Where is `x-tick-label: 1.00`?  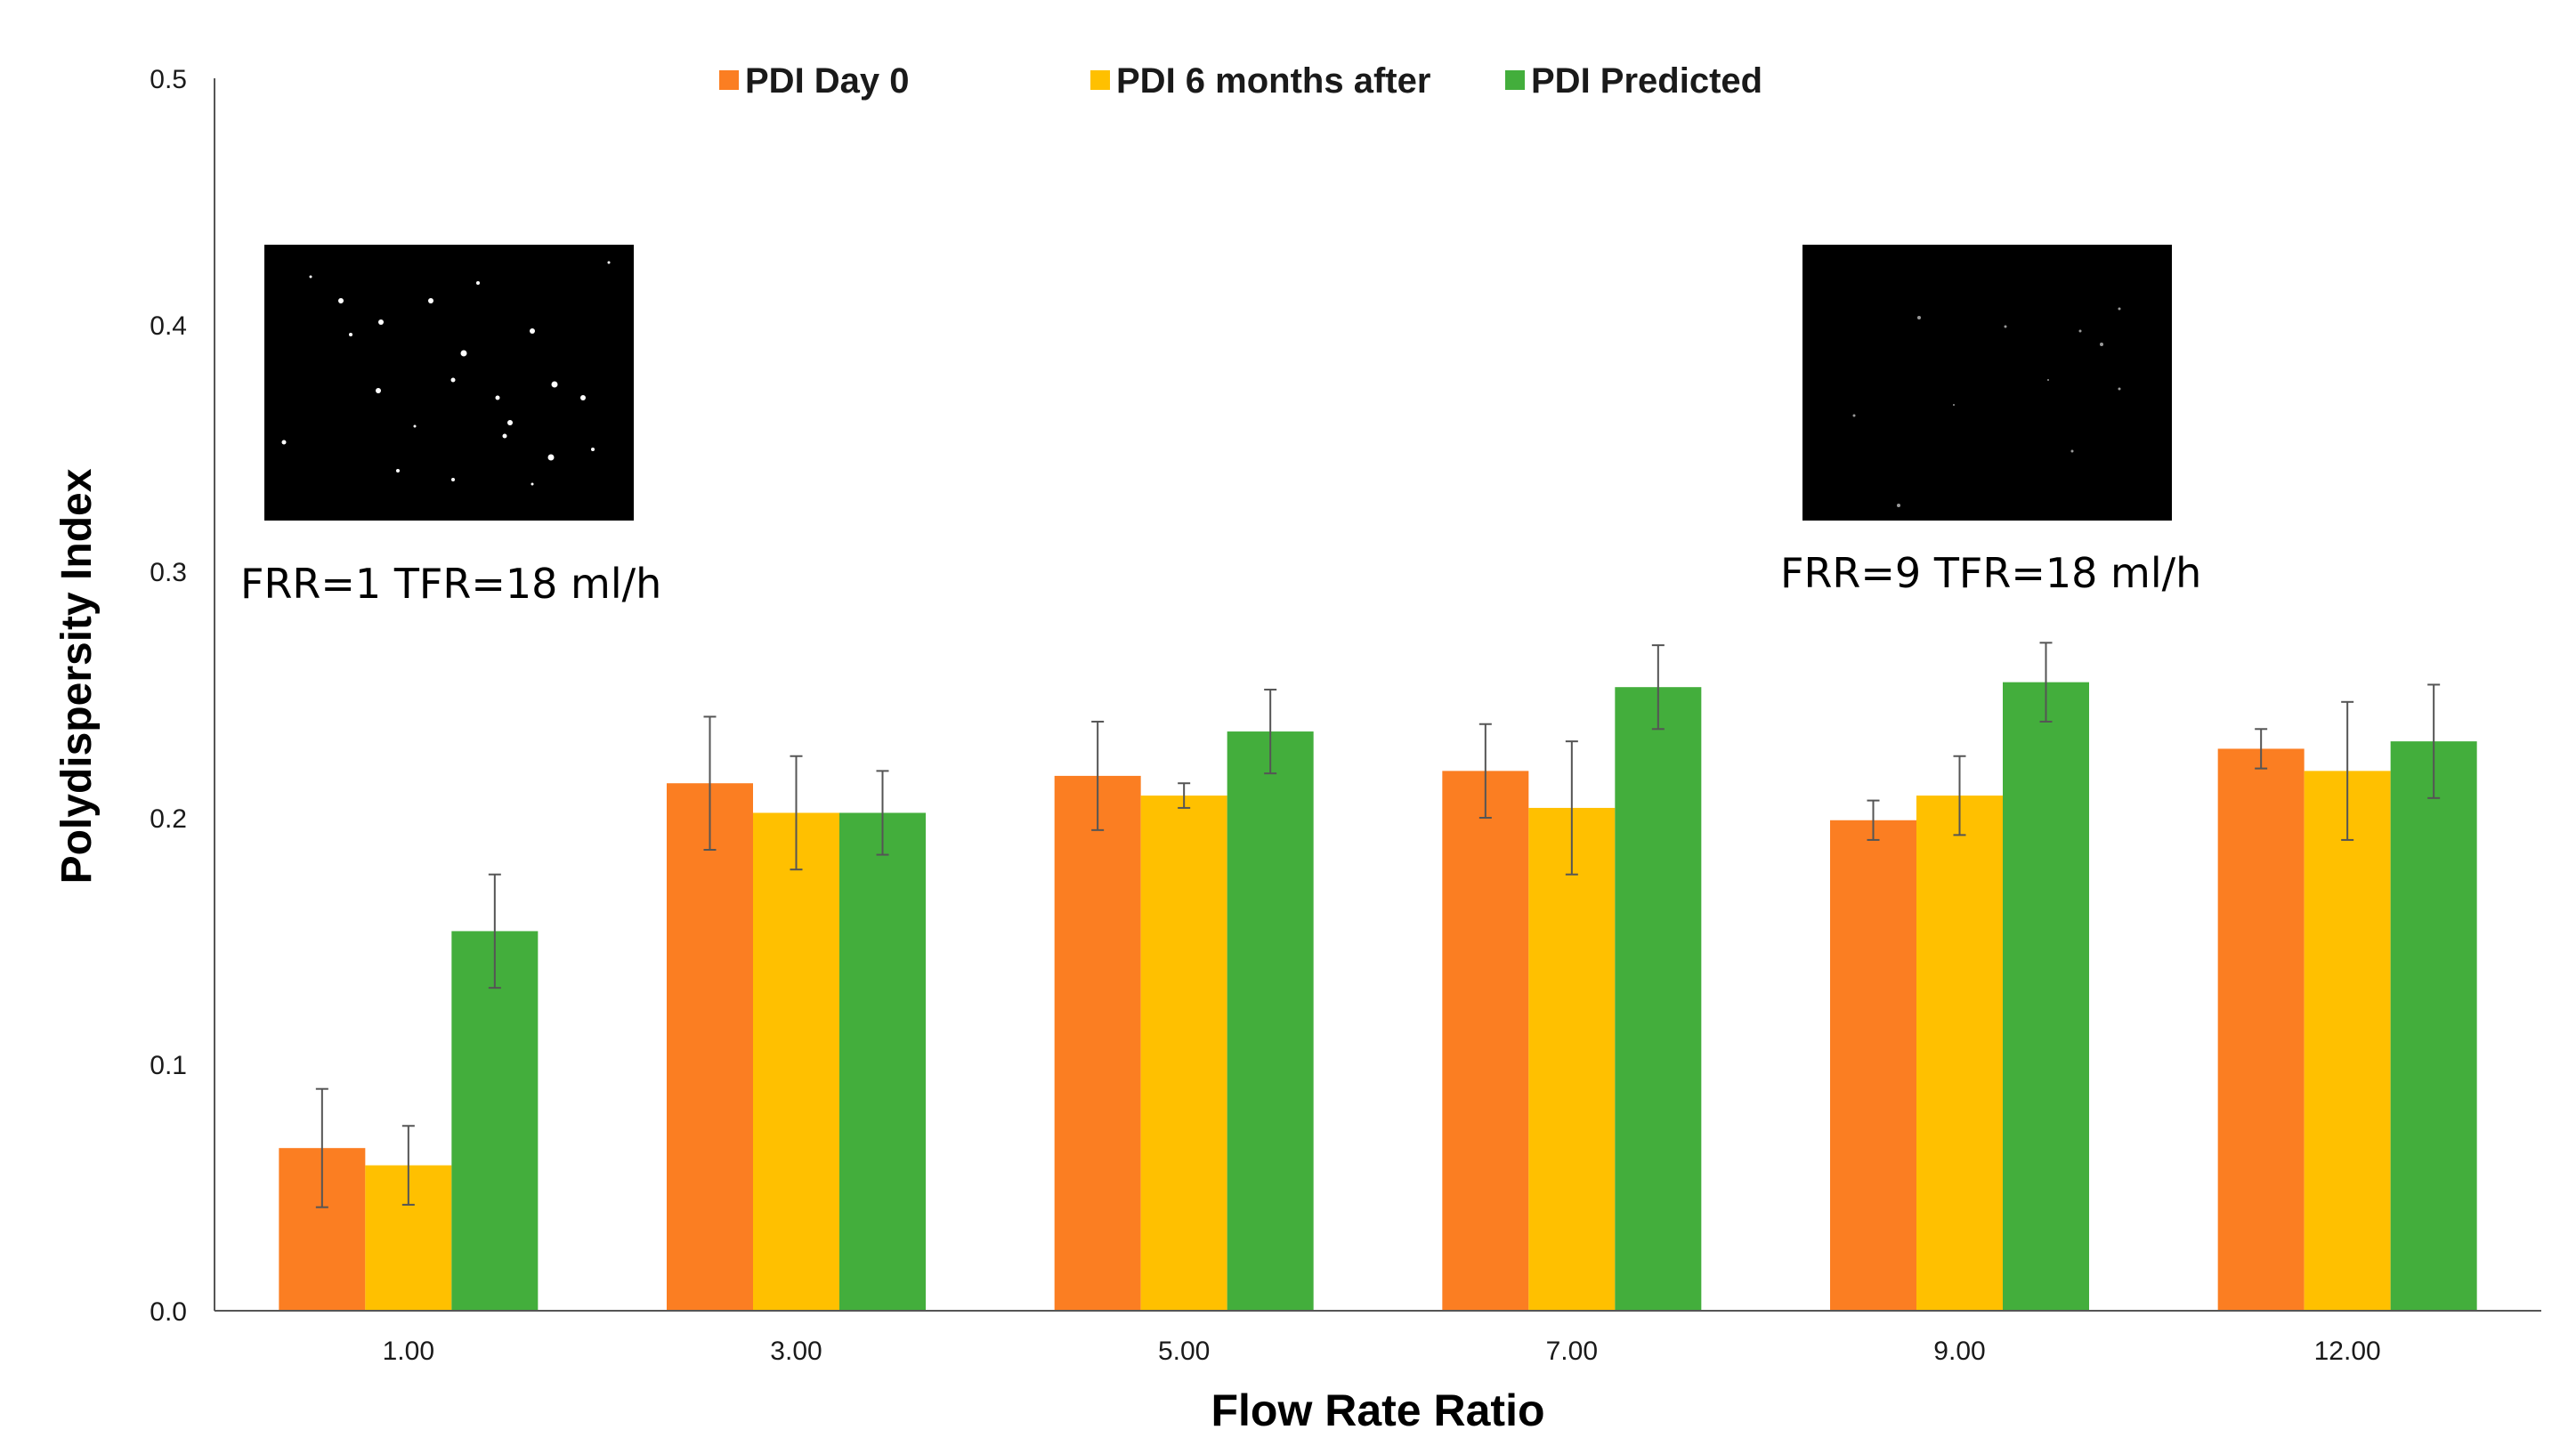
x-tick-label: 1.00 is located at coordinates (408, 1351).